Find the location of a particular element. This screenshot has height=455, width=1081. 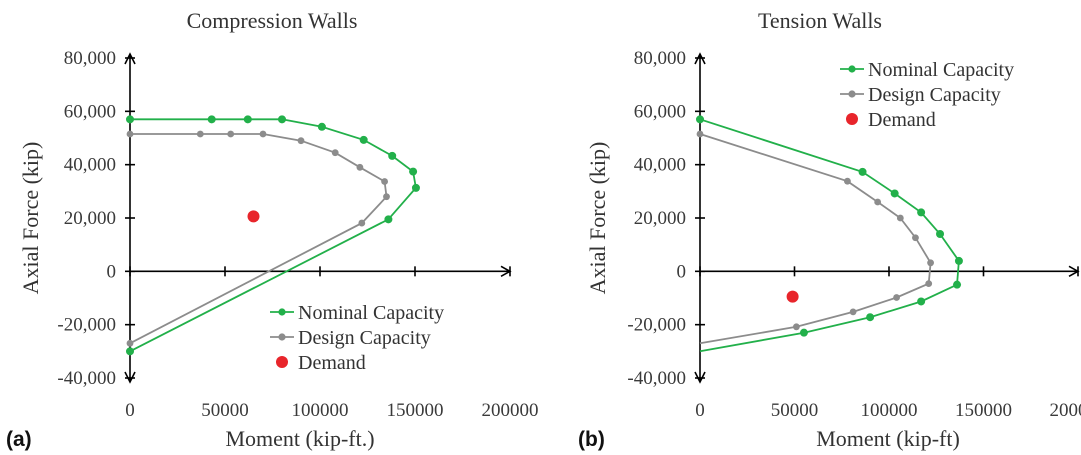

series-line-design-capacity is located at coordinates (815, 239).